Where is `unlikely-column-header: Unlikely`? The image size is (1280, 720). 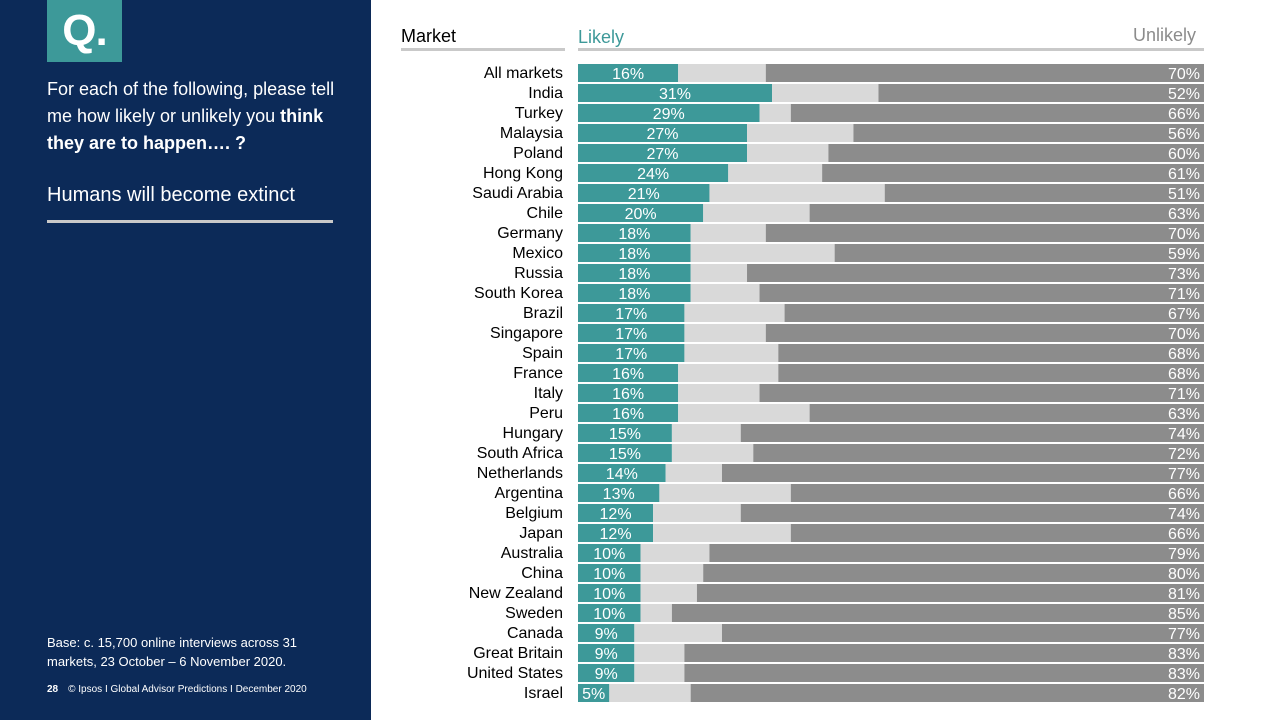 unlikely-column-header: Unlikely is located at coordinates (1165, 35).